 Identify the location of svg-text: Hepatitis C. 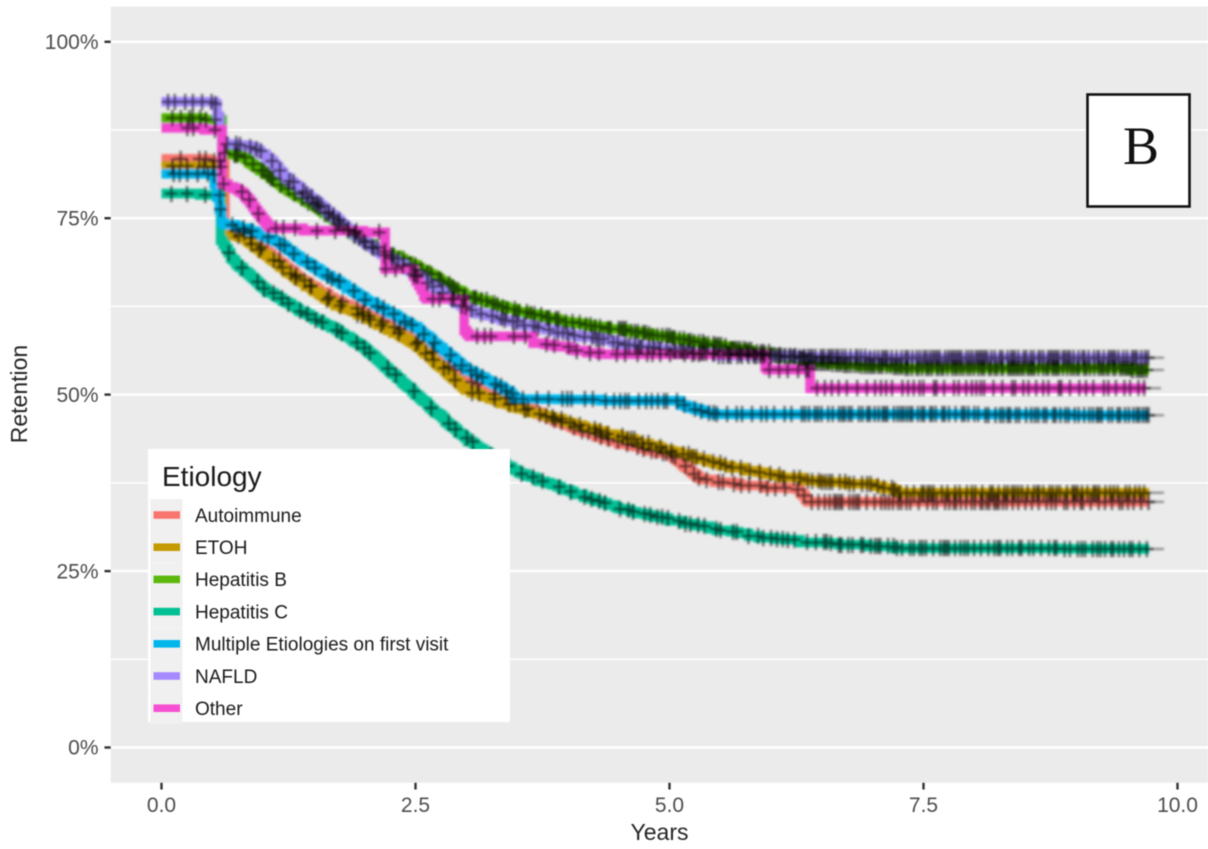
(241, 612).